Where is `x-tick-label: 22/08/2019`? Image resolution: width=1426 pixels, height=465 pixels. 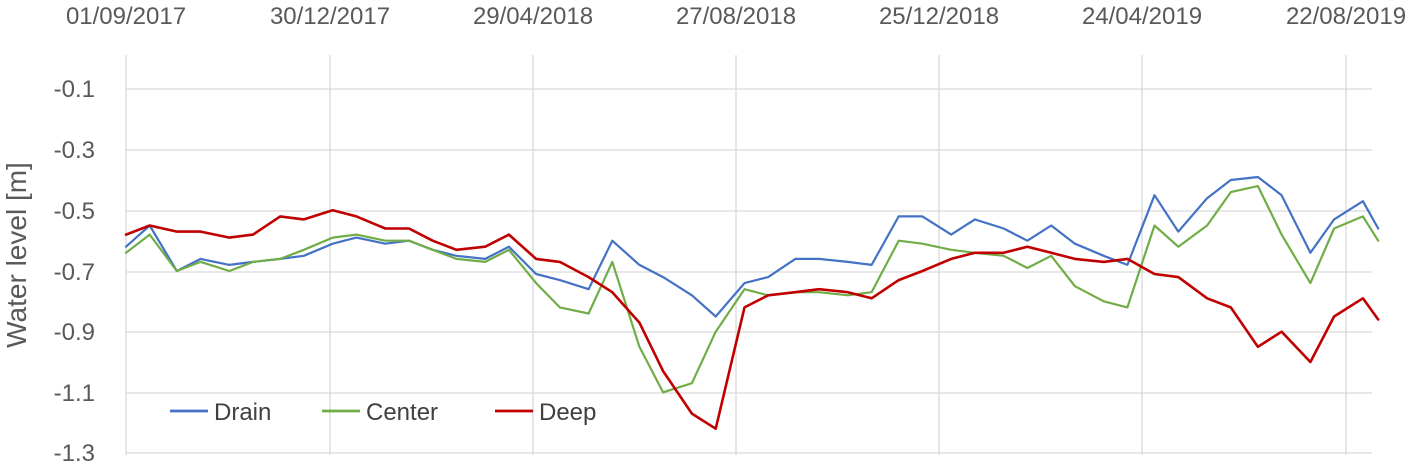 x-tick-label: 22/08/2019 is located at coordinates (1346, 16).